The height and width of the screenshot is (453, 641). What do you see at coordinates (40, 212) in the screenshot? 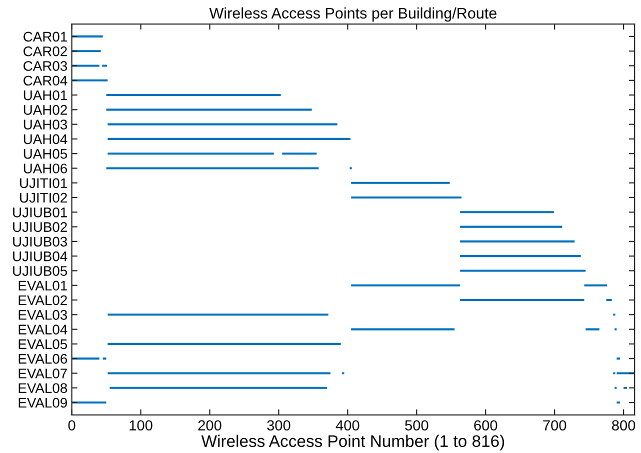
I see `y-tick-label: UJIUB01` at bounding box center [40, 212].